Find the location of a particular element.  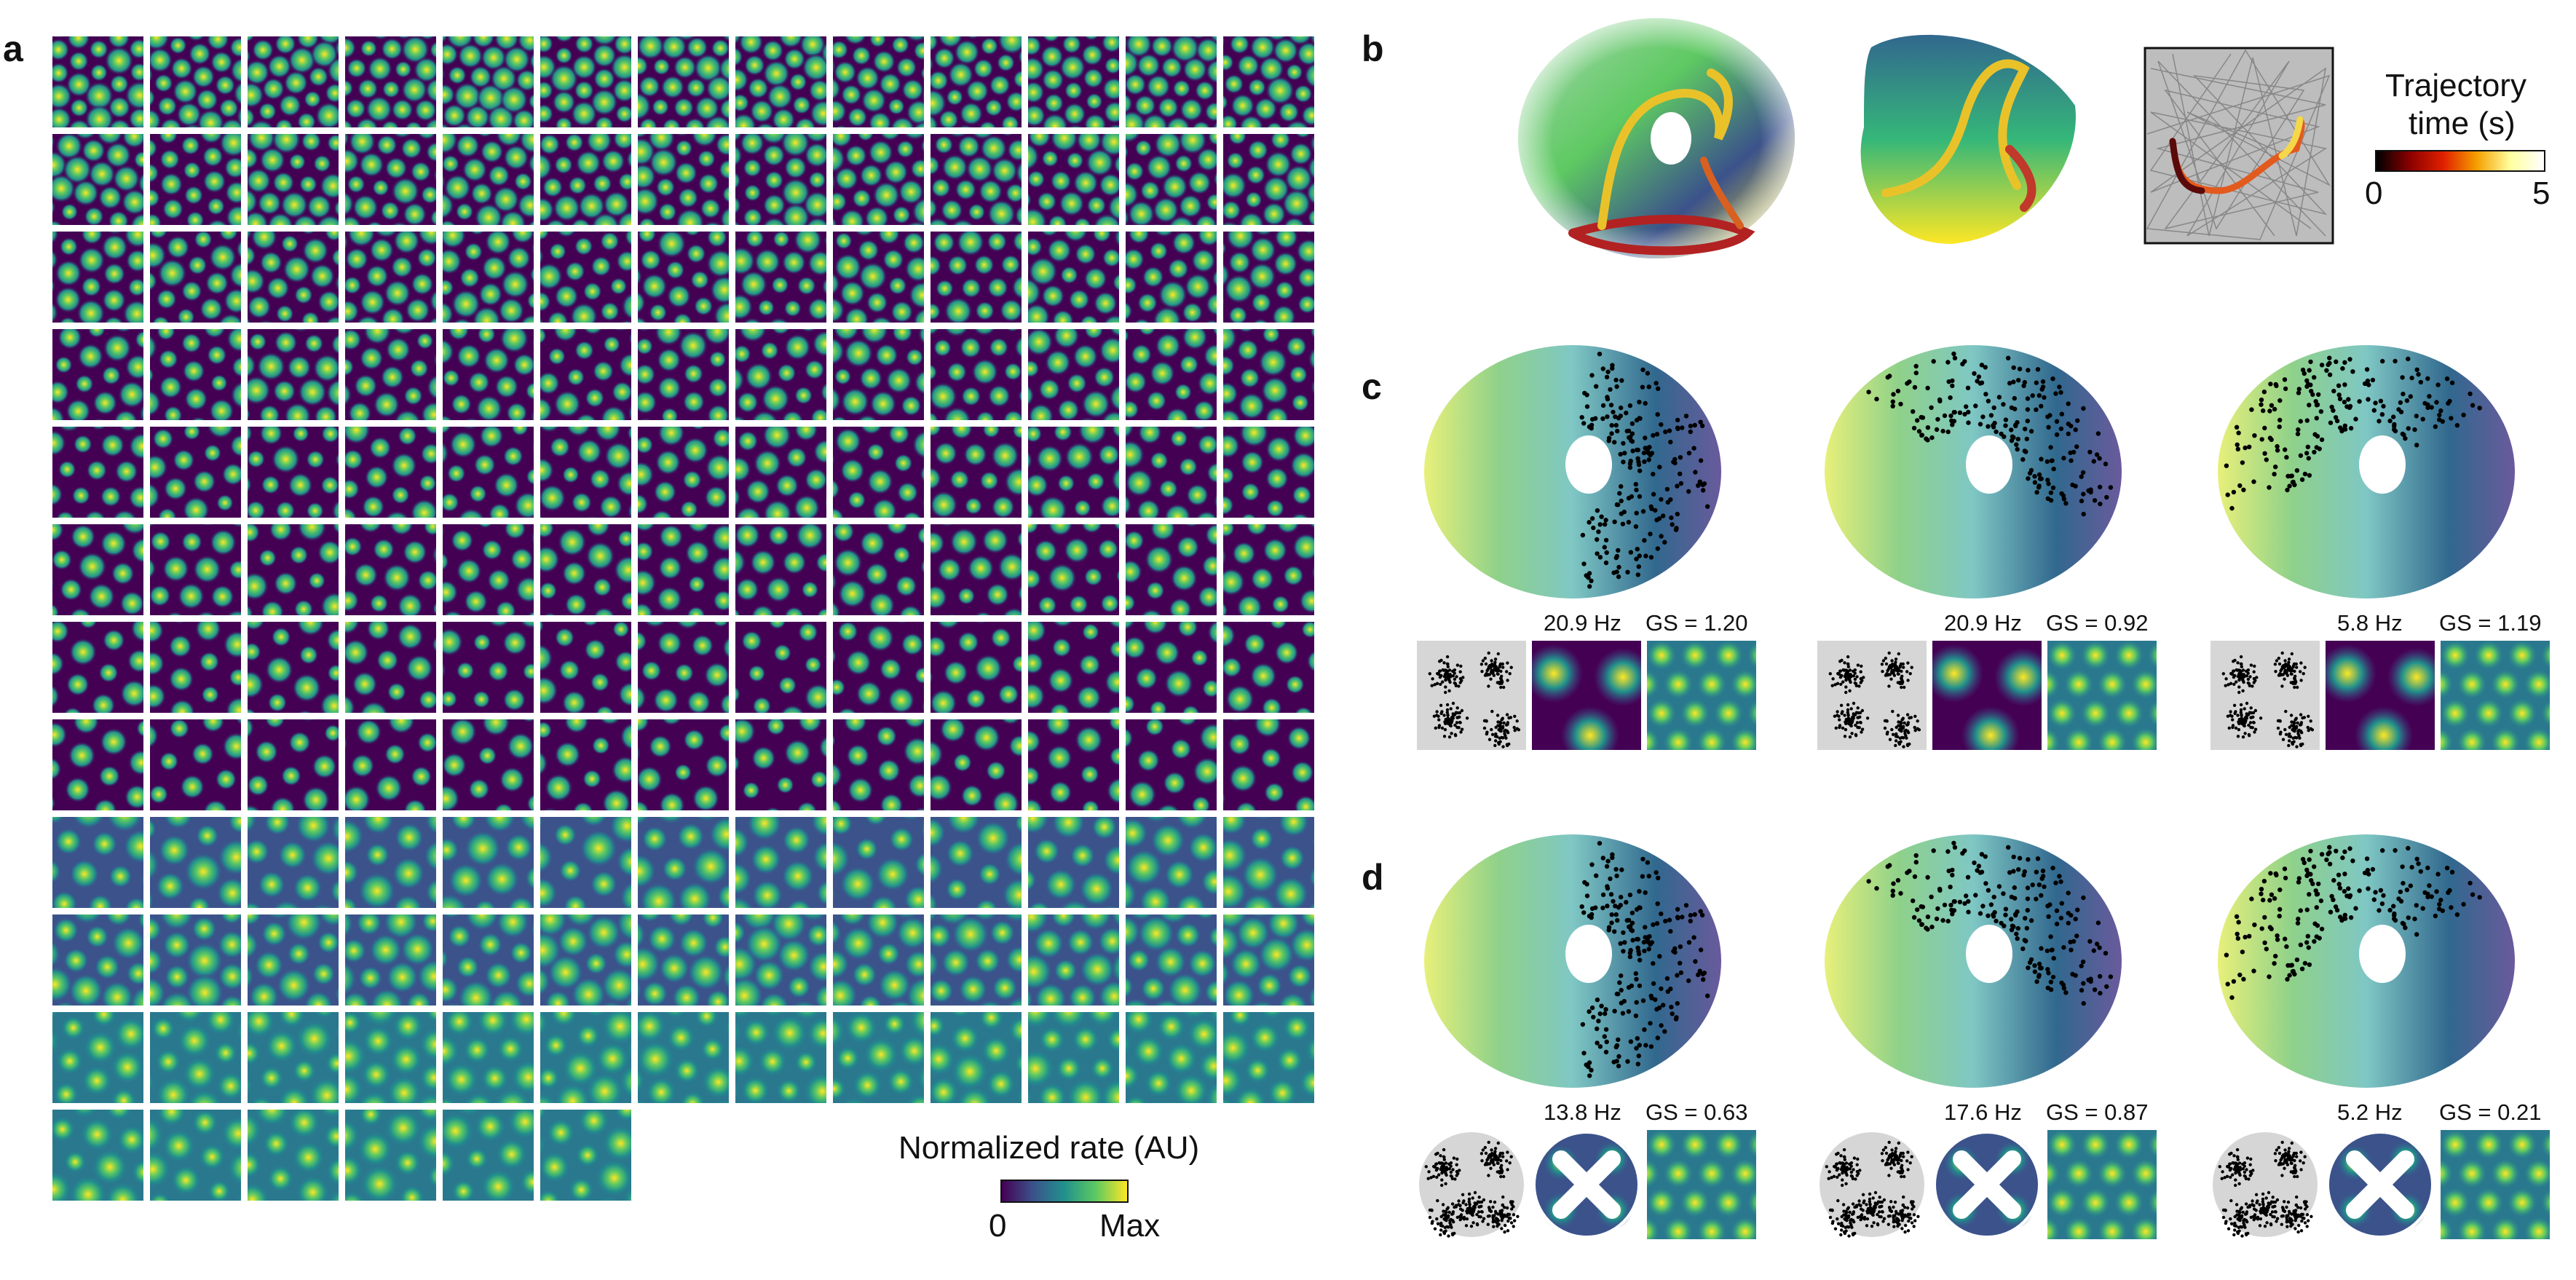

panel-c-gridscore-2: GS = 0.92 is located at coordinates (2097, 623).